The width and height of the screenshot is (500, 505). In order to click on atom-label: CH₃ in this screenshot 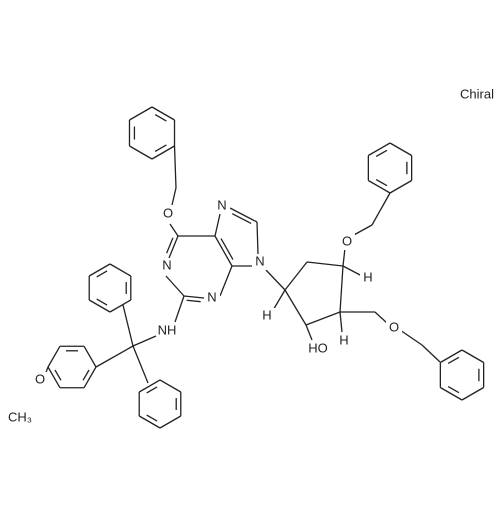, I will do `click(20, 416)`.